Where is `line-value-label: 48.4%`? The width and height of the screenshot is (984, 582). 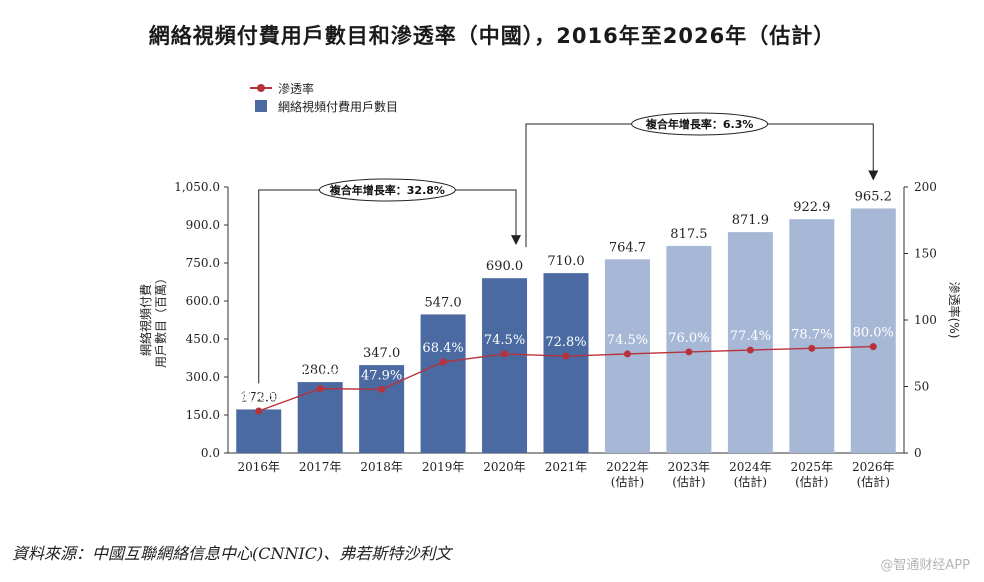 line-value-label: 48.4% is located at coordinates (320, 375).